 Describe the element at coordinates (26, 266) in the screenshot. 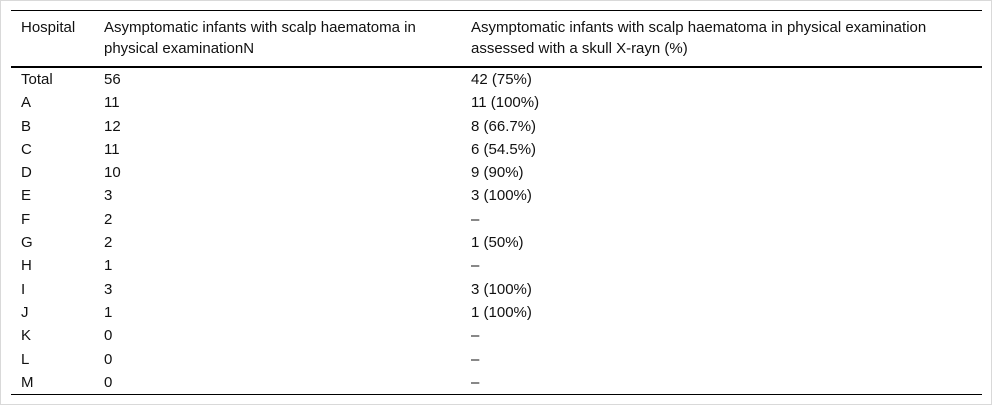

I see `hospital-cell: H` at that location.